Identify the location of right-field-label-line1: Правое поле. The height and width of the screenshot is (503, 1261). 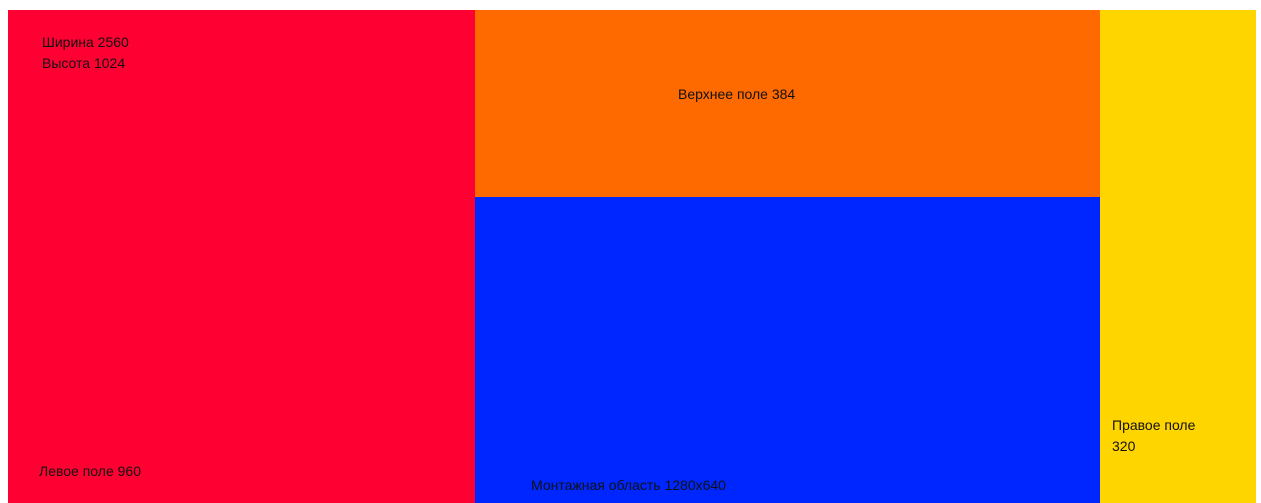
(1154, 425).